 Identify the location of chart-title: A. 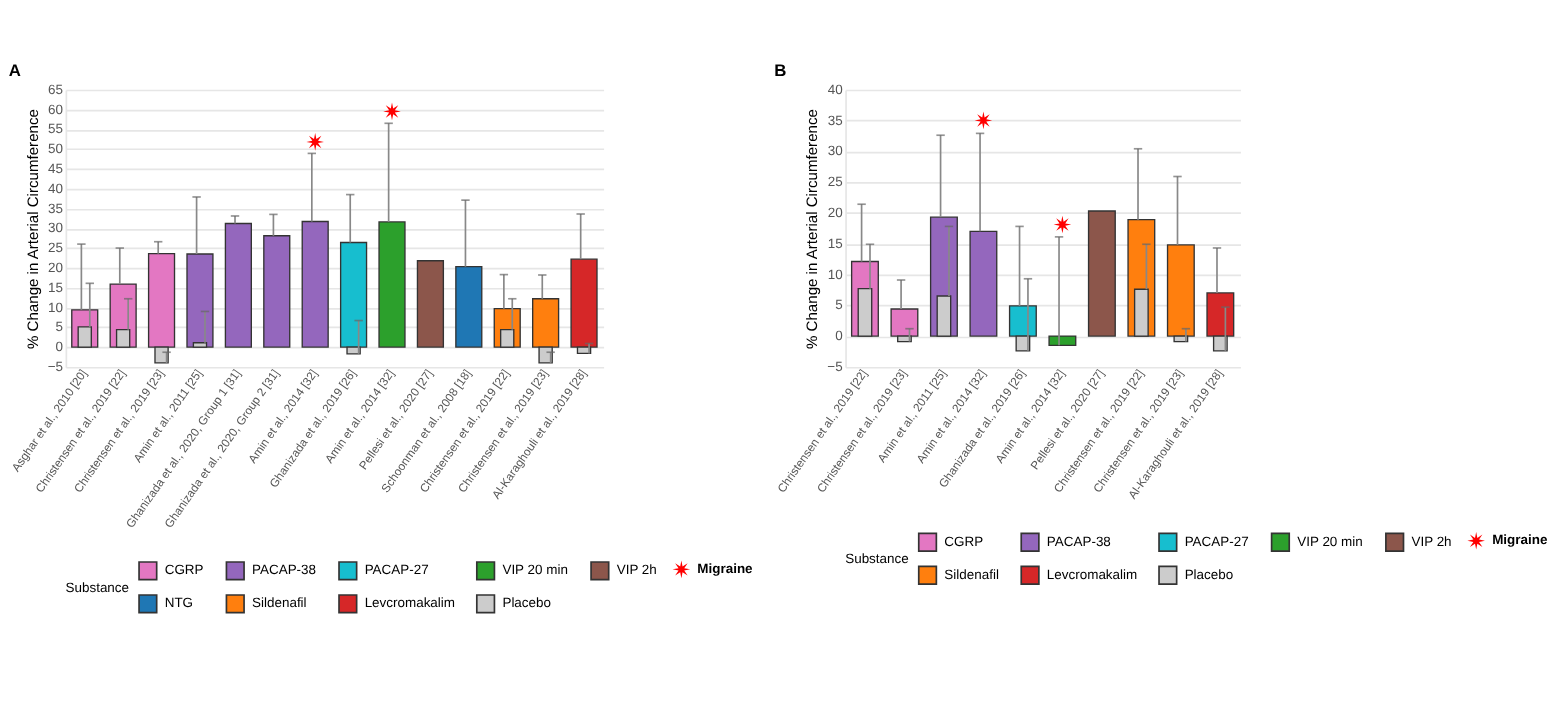
(14, 70).